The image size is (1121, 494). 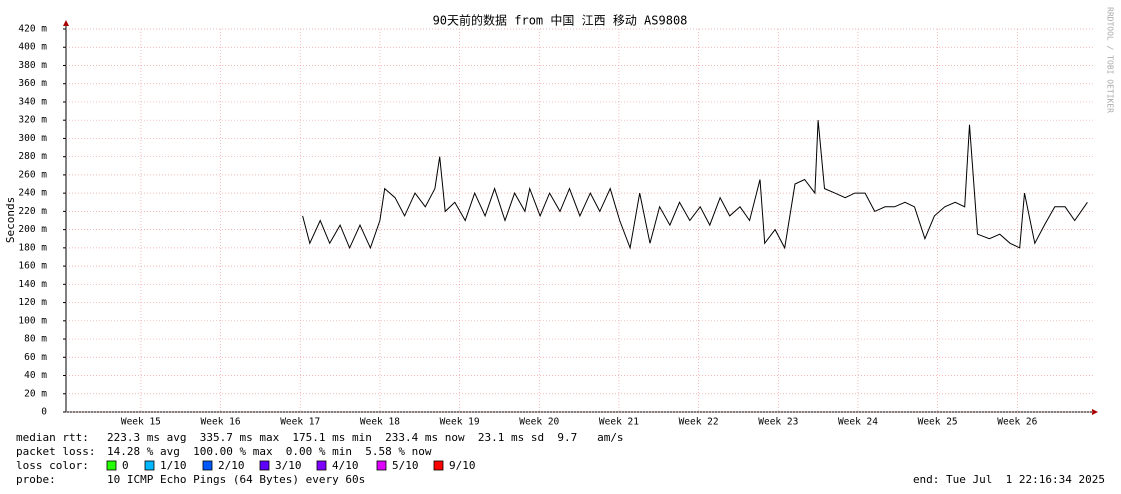 I want to click on y-tick-label: 80 m, so click(x=35, y=339).